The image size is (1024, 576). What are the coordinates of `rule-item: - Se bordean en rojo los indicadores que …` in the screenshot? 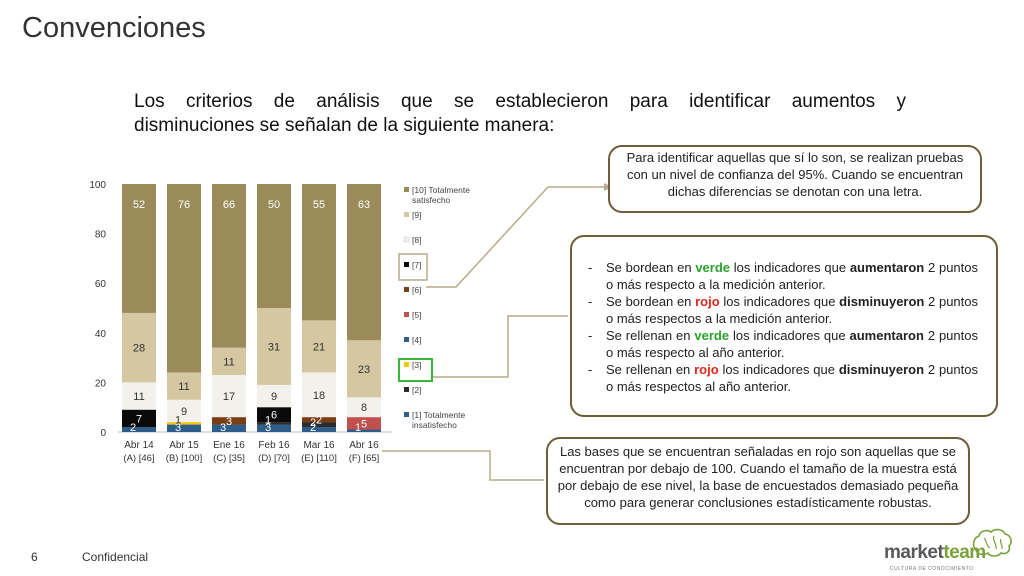 It's located at (783, 310).